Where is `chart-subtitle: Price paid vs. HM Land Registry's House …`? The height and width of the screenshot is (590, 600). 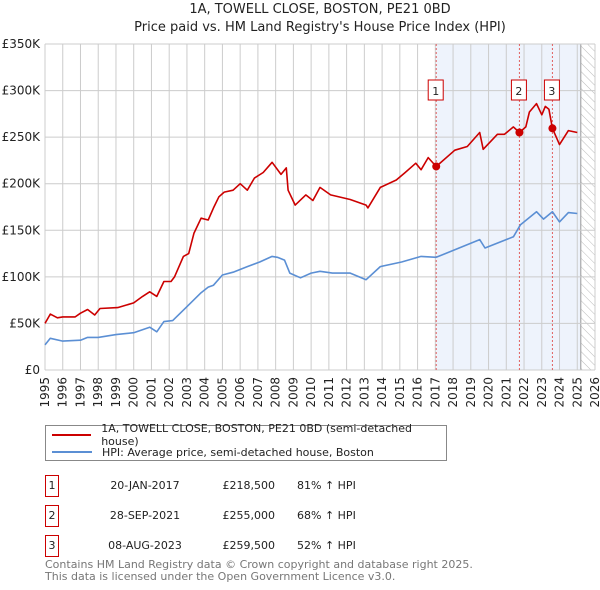
chart-subtitle: Price paid vs. HM Land Registry's House … is located at coordinates (320, 27).